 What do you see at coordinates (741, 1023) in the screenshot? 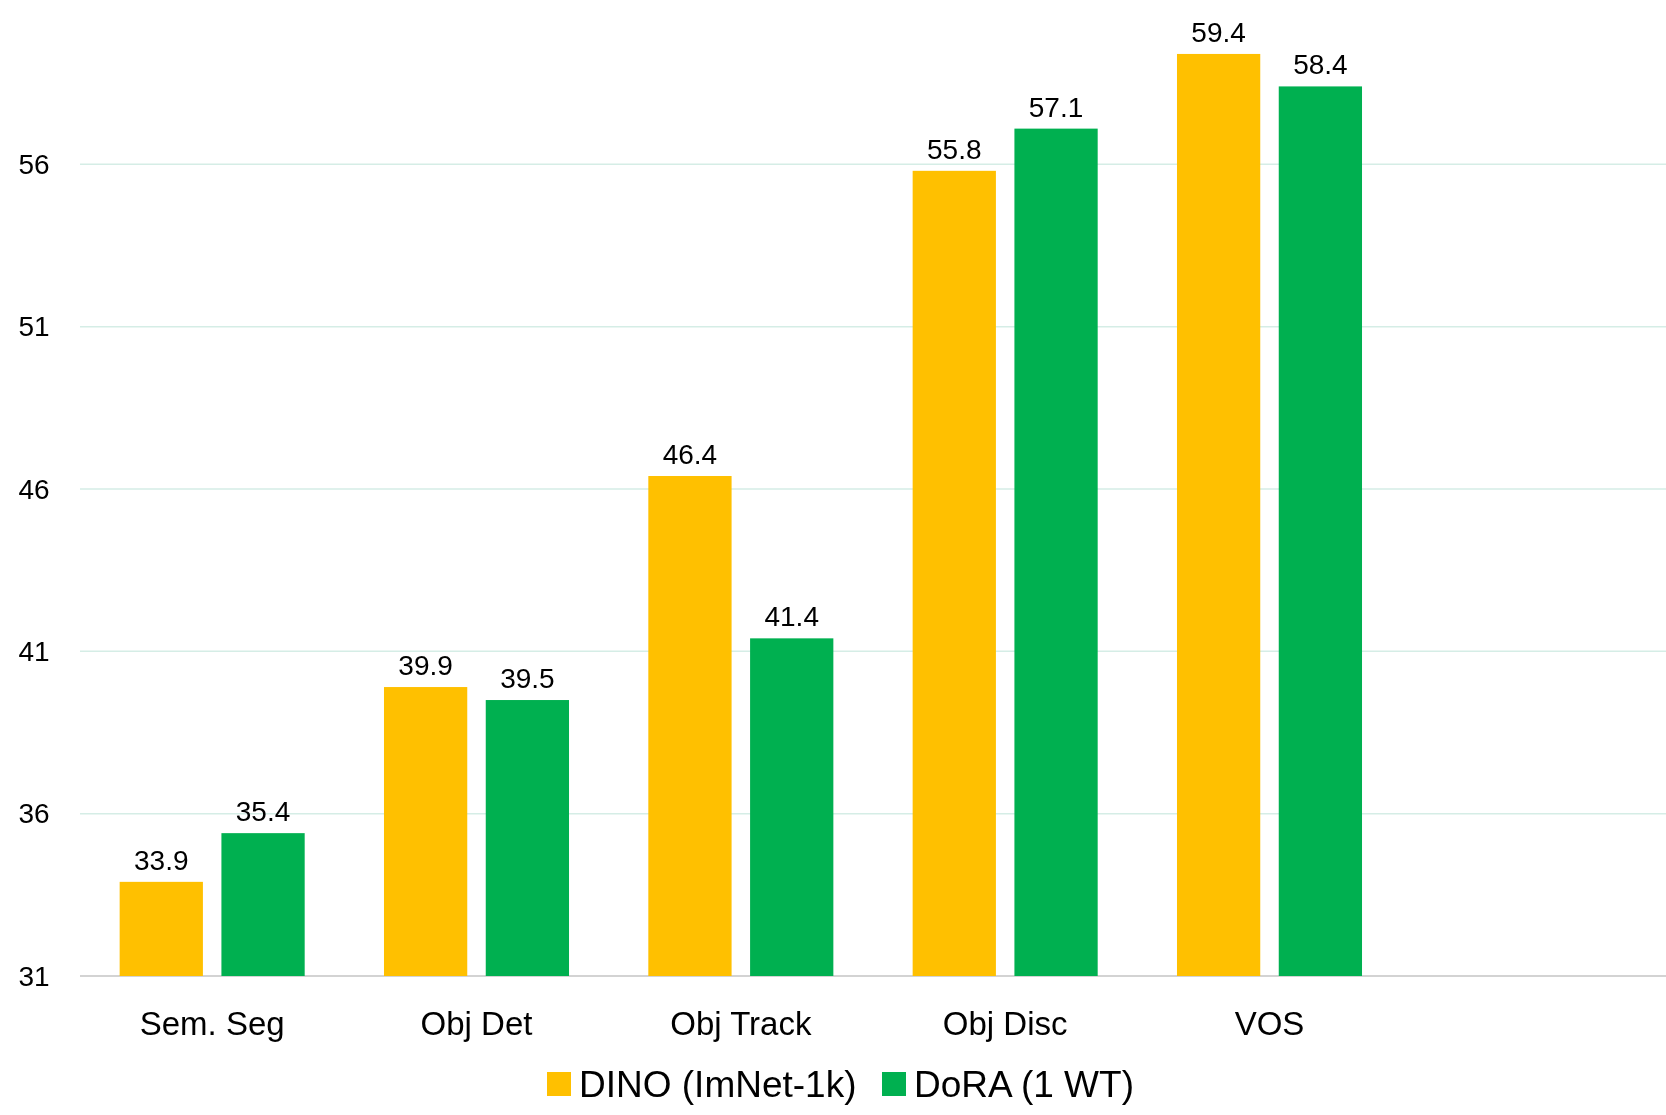
I see `x-tick-label: Obj Track` at bounding box center [741, 1023].